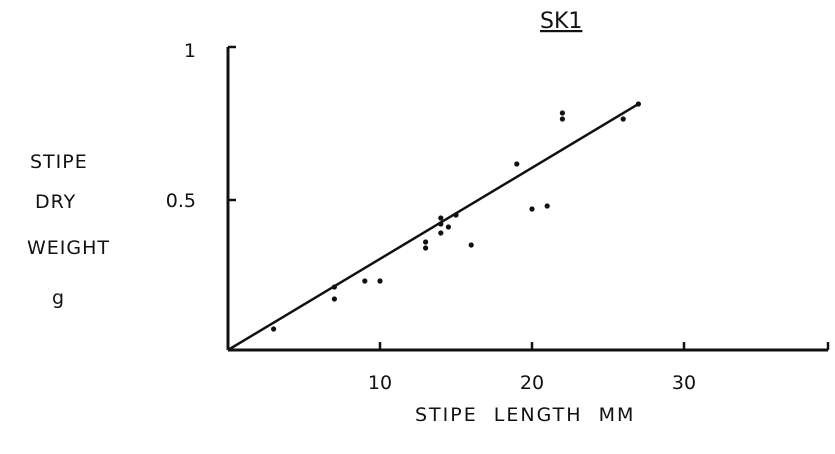  What do you see at coordinates (68, 248) in the screenshot?
I see `y-axis-label-line: WEIGHT` at bounding box center [68, 248].